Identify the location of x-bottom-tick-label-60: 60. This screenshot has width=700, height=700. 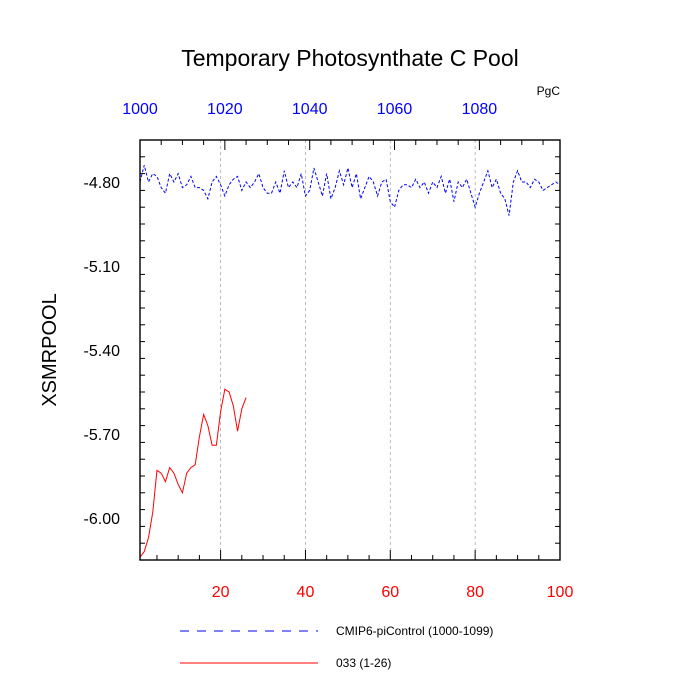
(390, 592).